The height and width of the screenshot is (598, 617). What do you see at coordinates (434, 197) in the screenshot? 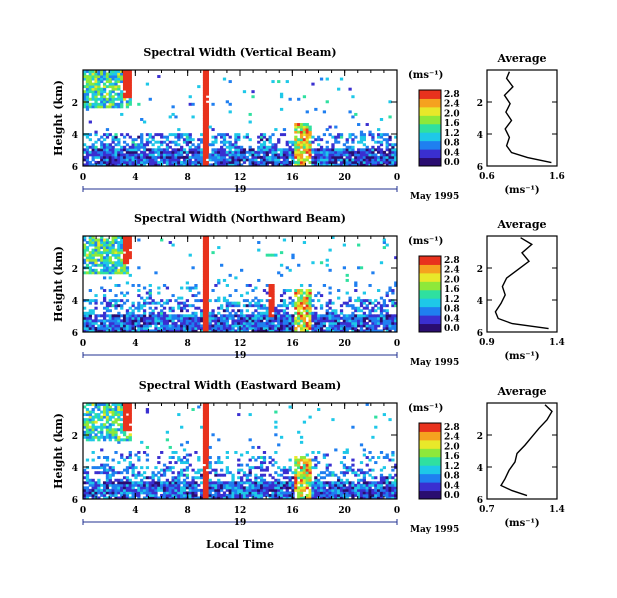
I see `date-label: May 1995` at bounding box center [434, 197].